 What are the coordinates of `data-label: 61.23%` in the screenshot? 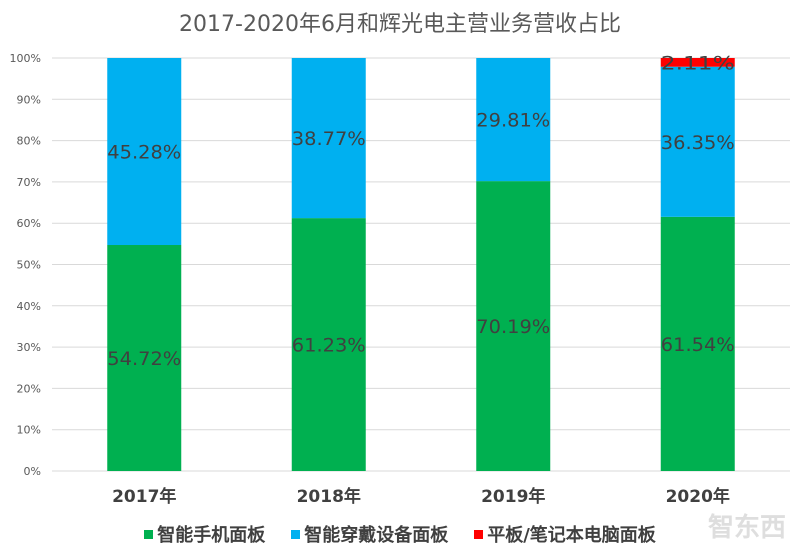 It's located at (329, 346).